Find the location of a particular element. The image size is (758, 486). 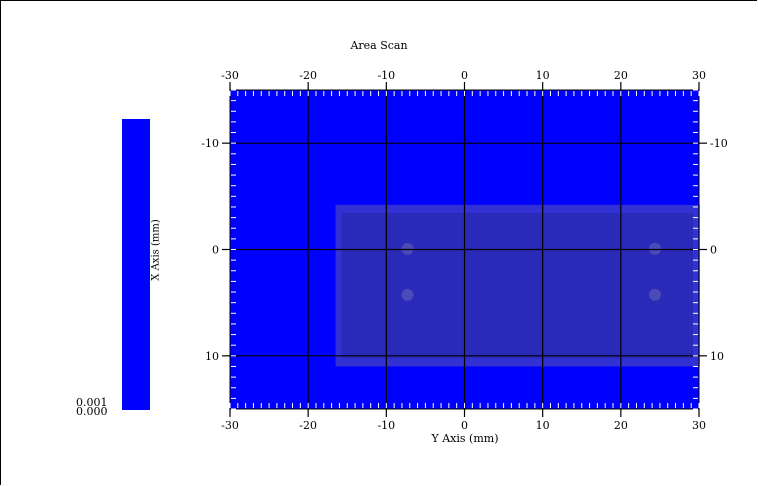

y-tick-label-right: -10 is located at coordinates (719, 143).